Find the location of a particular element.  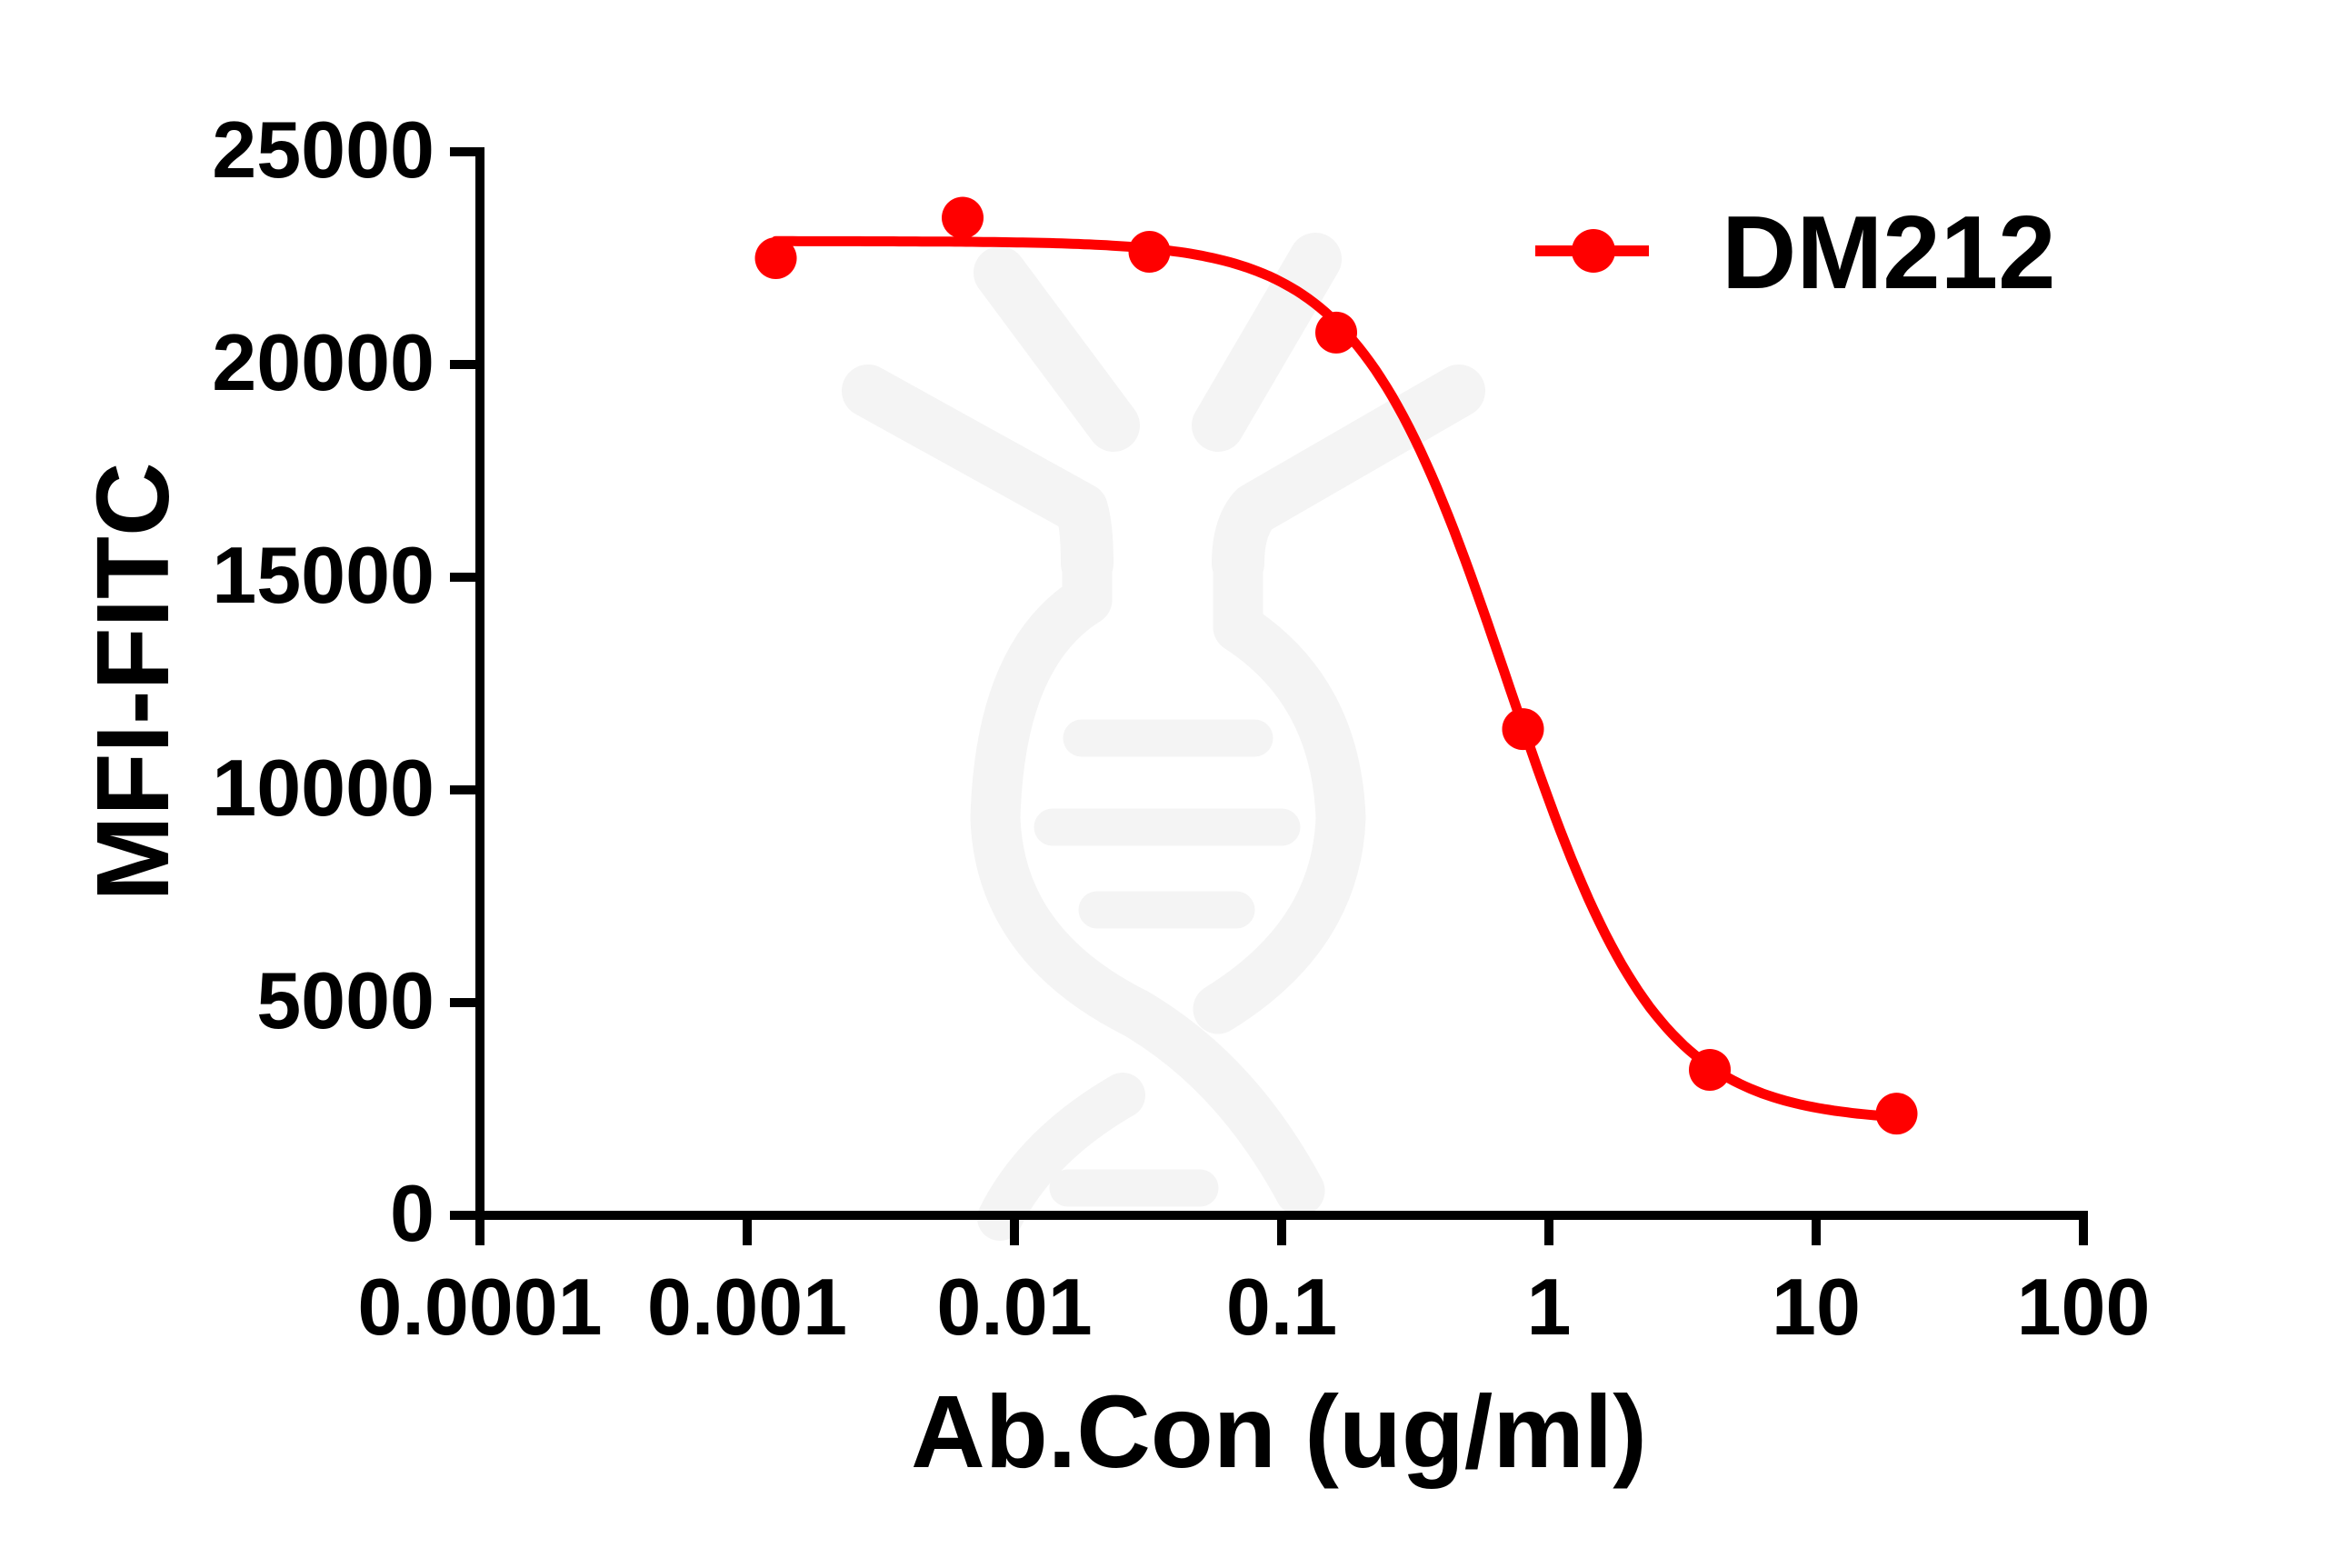

x-axis-title: Ab.Con (ug/ml) is located at coordinates (1279, 1432).